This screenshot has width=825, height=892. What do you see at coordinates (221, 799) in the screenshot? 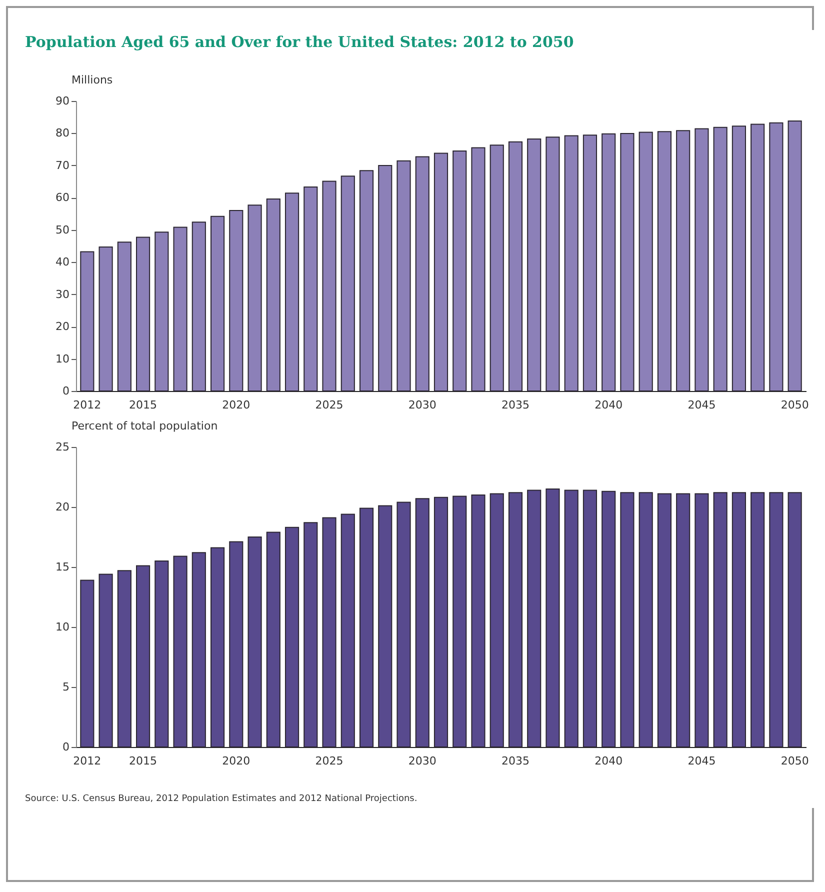
I see `source-note: Source: U.S. Census Bureau, 2012 Population Estimates and 2012 National Projections.` at bounding box center [221, 799].